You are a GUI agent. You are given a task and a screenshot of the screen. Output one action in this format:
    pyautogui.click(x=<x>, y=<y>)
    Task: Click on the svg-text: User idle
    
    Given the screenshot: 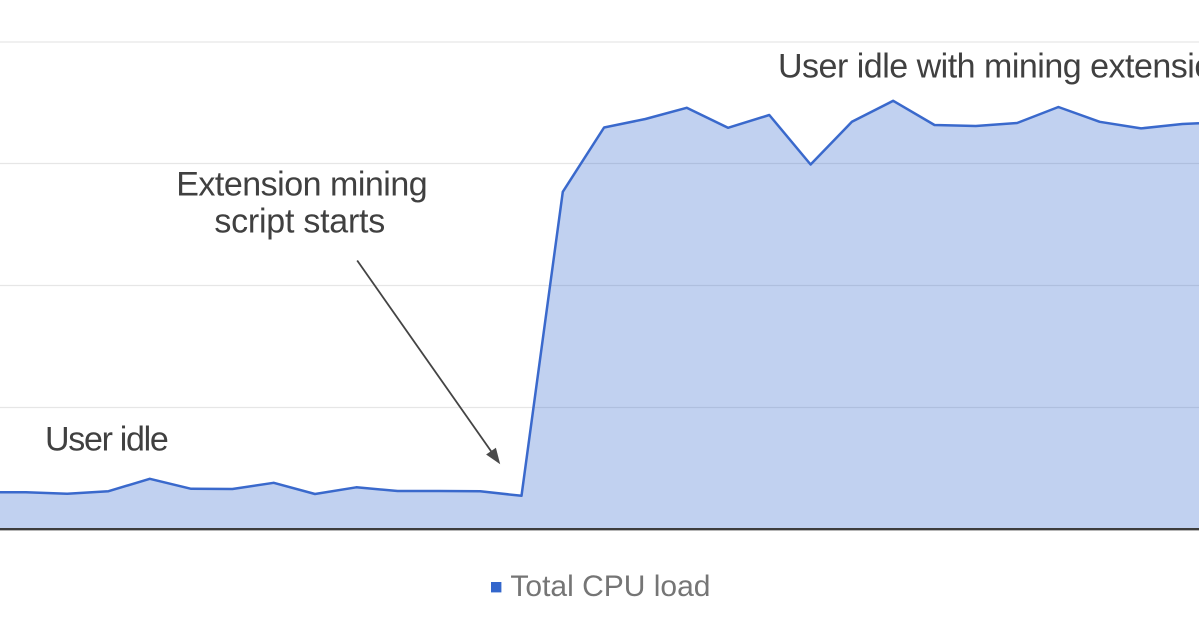 What is the action you would take?
    pyautogui.click(x=106, y=439)
    